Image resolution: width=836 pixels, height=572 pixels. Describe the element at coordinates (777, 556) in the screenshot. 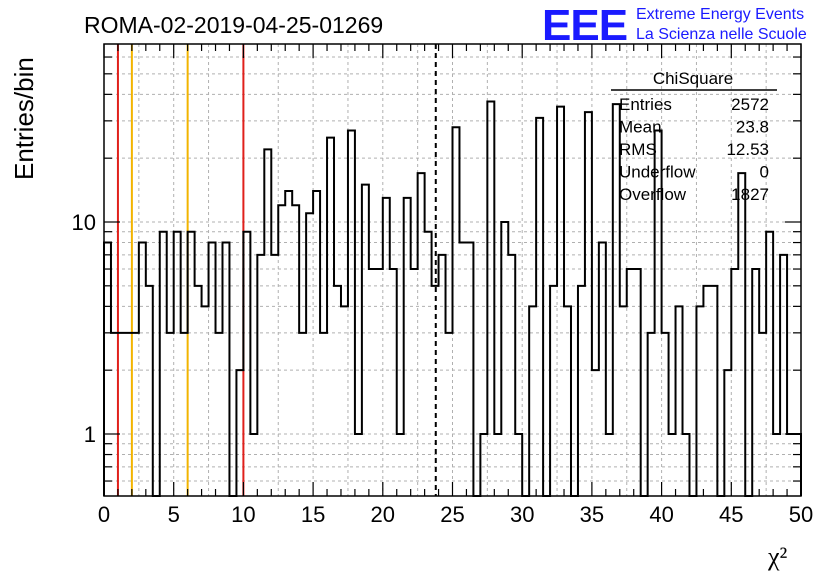

I see `x-axis-label: χ²` at that location.